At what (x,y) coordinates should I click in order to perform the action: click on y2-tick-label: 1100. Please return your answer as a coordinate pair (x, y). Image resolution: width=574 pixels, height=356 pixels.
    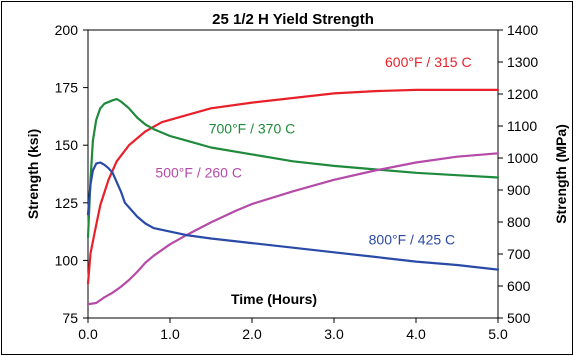
    Looking at the image, I should click on (522, 126).